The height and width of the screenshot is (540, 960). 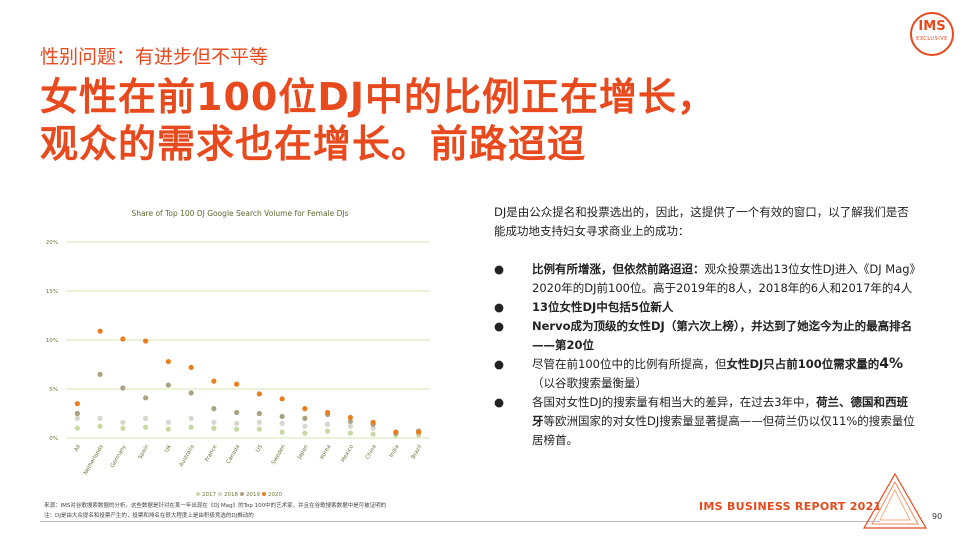 I want to click on page-subtitle: 性别问题：有进步但不平等, so click(x=154, y=57).